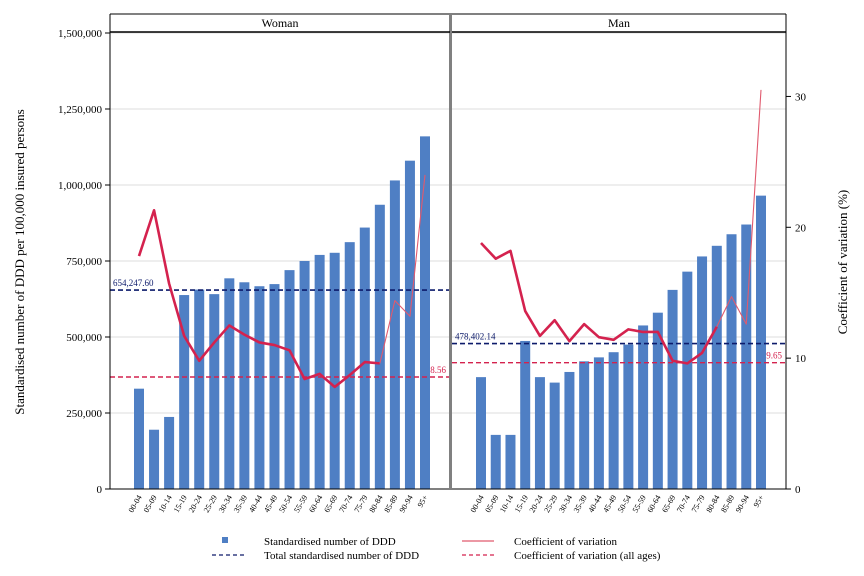  I want to click on legend-label: Total standardised number of DDD, so click(341, 556).